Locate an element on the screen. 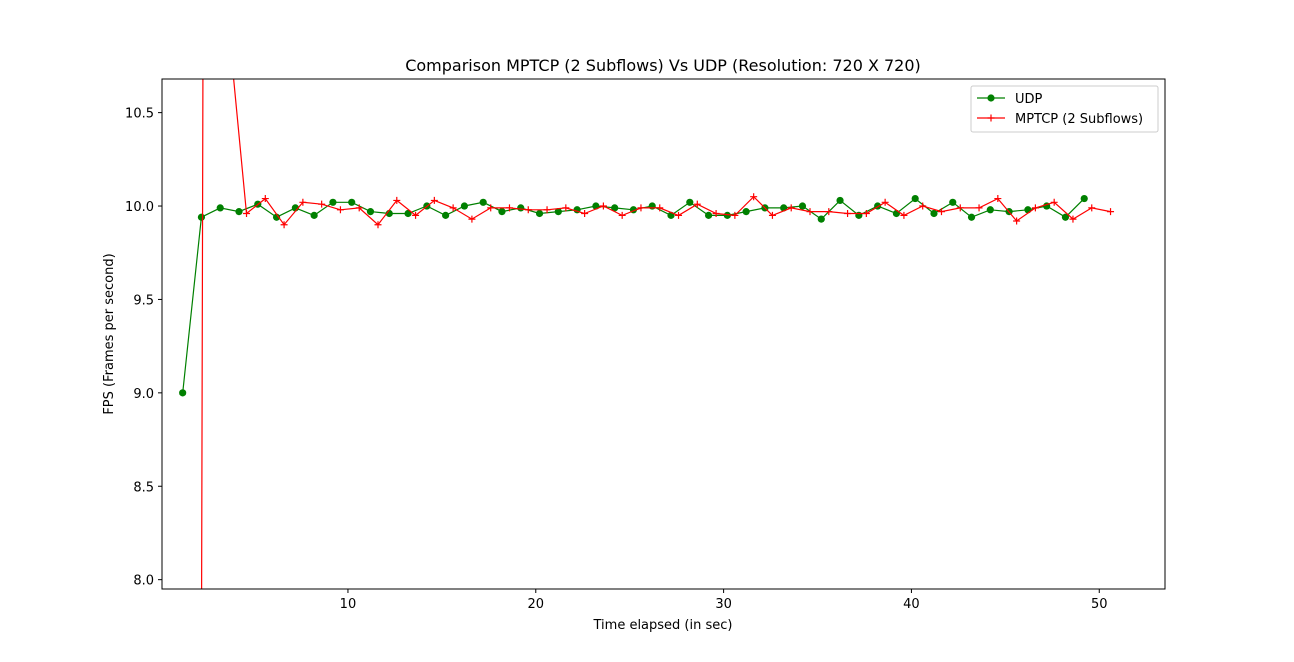  legend-mptcp-label: MPTCP (2 Subflows) is located at coordinates (1079, 119).